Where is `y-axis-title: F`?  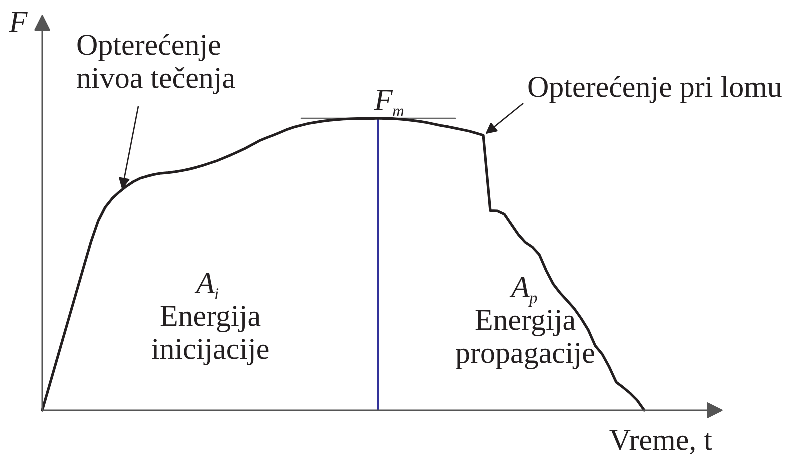
y-axis-title: F is located at coordinates (18, 22).